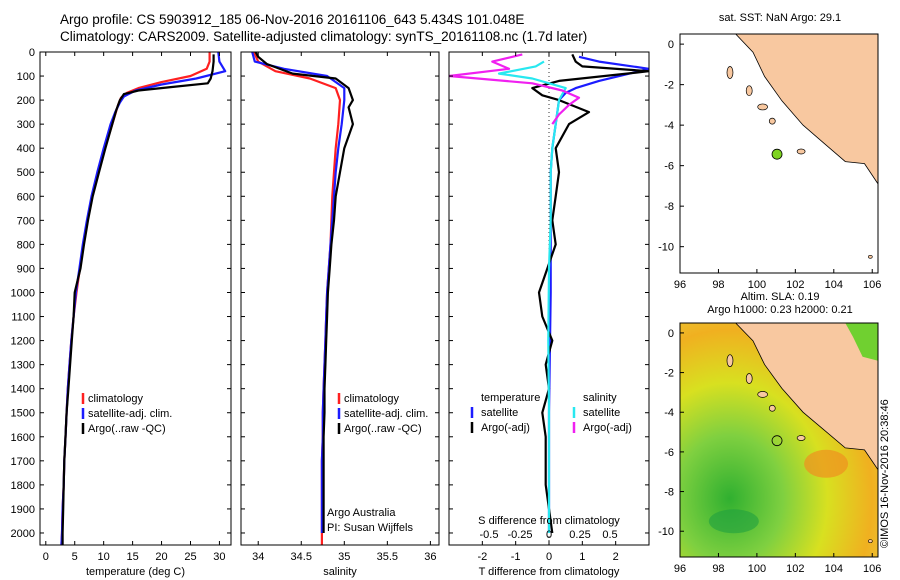 The height and width of the screenshot is (580, 900). I want to click on imos-credit: ©IMOS 16-Nov-2016 20:38:46, so click(885, 473).